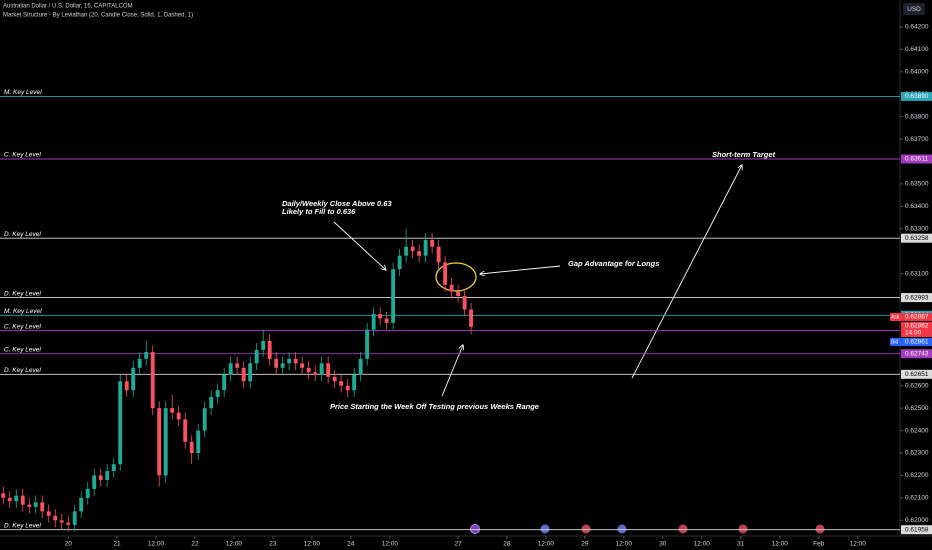  What do you see at coordinates (337, 203) in the screenshot?
I see `annotation: Daily/Weekly Close Above 0.63` at bounding box center [337, 203].